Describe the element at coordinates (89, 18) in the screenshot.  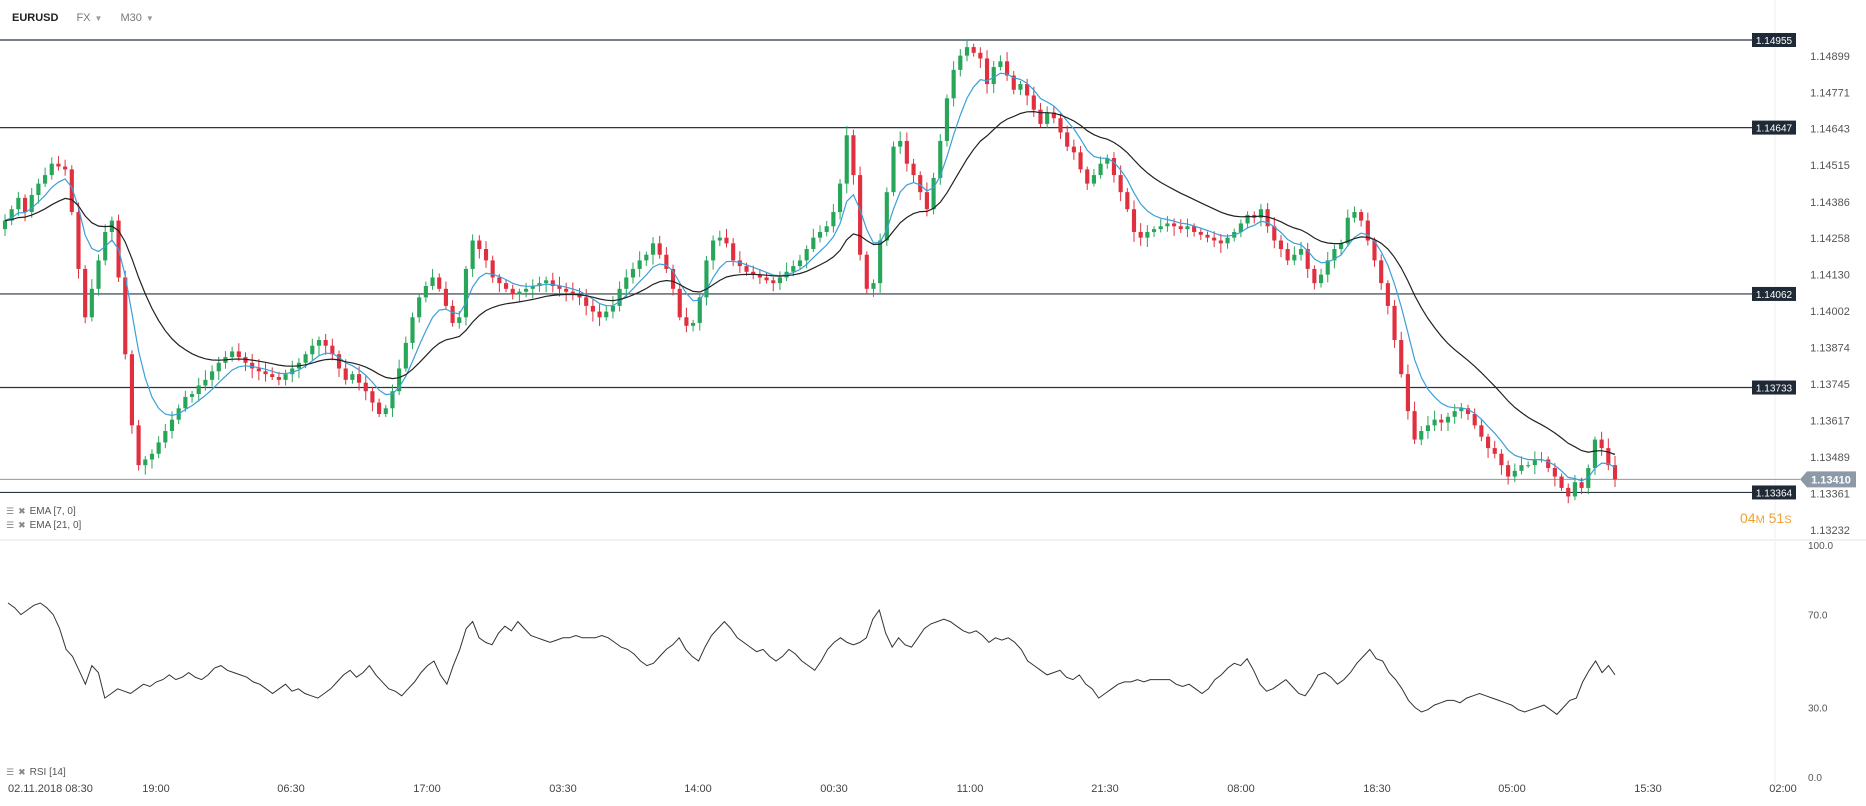
I see `market-dropdown: FX ▼` at that location.